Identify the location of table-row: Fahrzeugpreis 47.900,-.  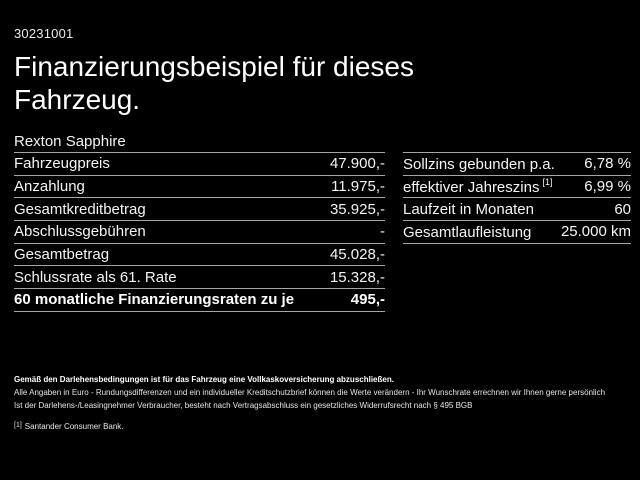
(199, 164).